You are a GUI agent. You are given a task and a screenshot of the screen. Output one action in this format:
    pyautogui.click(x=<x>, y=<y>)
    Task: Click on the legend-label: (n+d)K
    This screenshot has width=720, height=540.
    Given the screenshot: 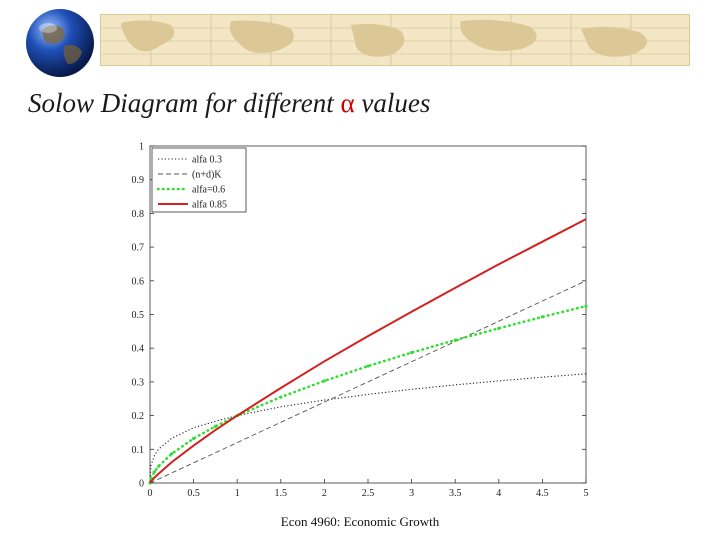 What is the action you would take?
    pyautogui.click(x=207, y=175)
    